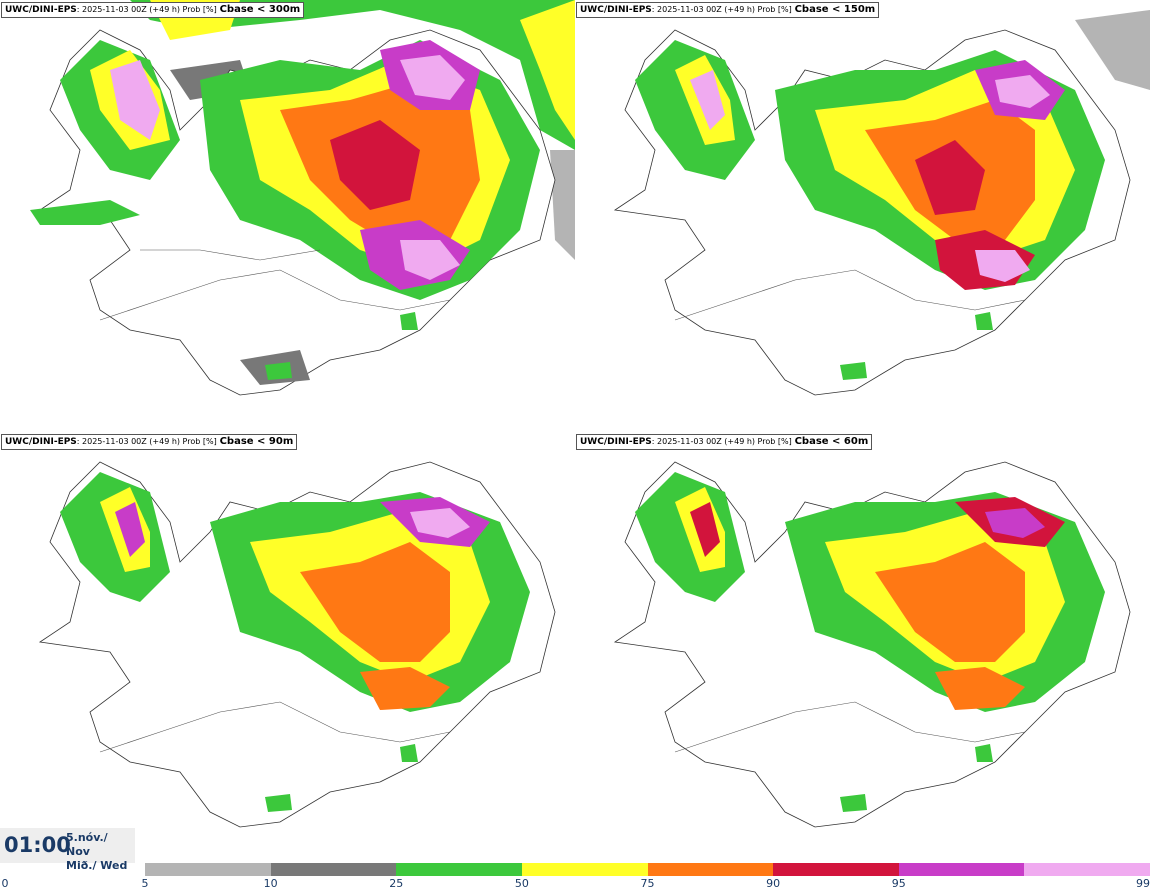 The width and height of the screenshot is (1150, 891). Describe the element at coordinates (835, 9) in the screenshot. I see `threshold-label: Cbase < 150m` at that location.